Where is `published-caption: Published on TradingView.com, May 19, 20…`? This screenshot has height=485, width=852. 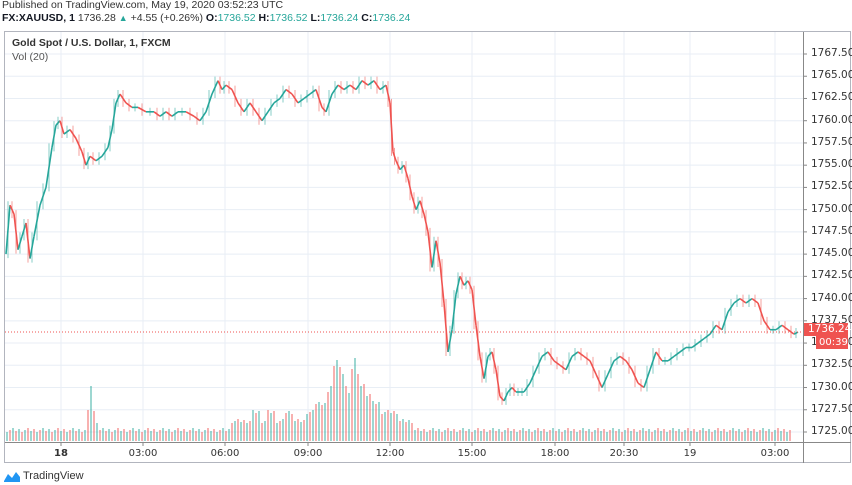 published-caption: Published on TradingView.com, May 19, 20… is located at coordinates (143, 5).